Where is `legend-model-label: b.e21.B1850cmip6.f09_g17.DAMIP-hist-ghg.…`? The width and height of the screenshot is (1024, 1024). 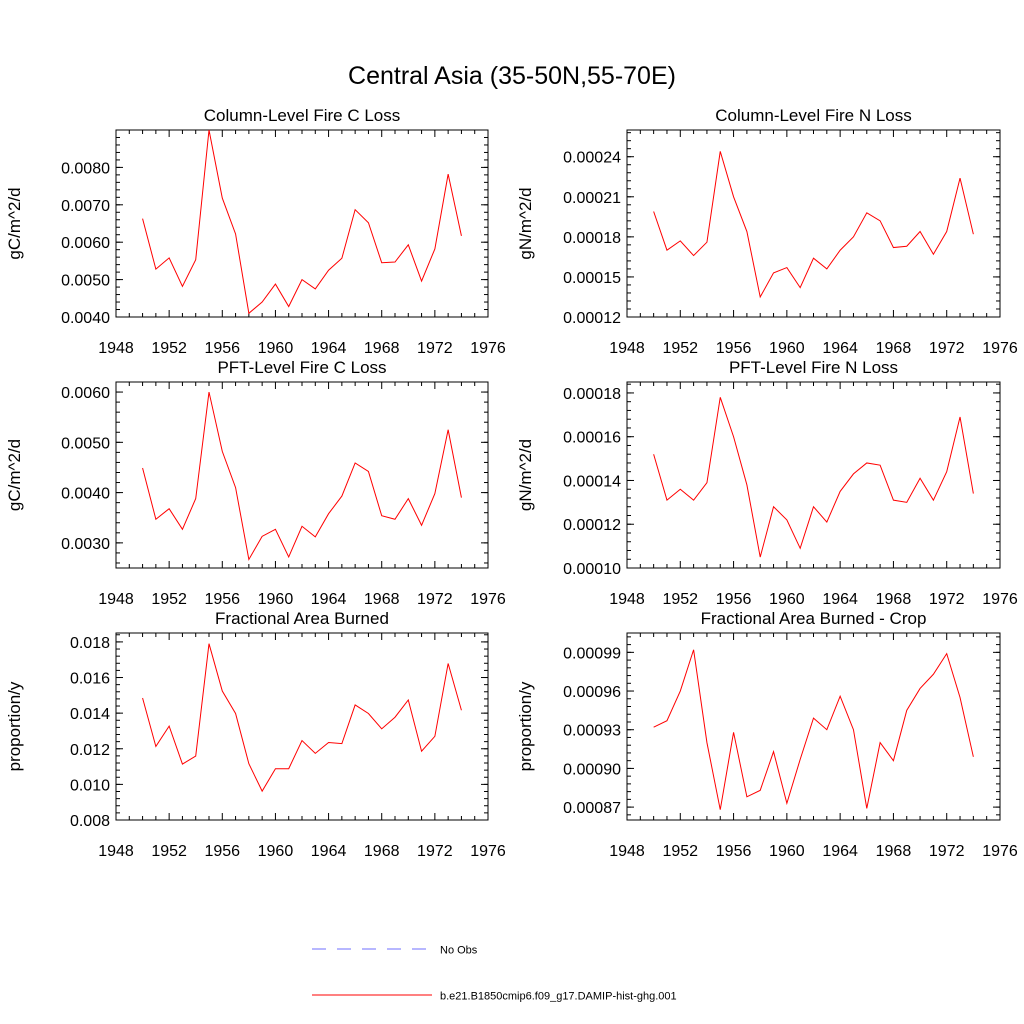
legend-model-label: b.e21.B1850cmip6.f09_g17.DAMIP-hist-ghg.… is located at coordinates (558, 997).